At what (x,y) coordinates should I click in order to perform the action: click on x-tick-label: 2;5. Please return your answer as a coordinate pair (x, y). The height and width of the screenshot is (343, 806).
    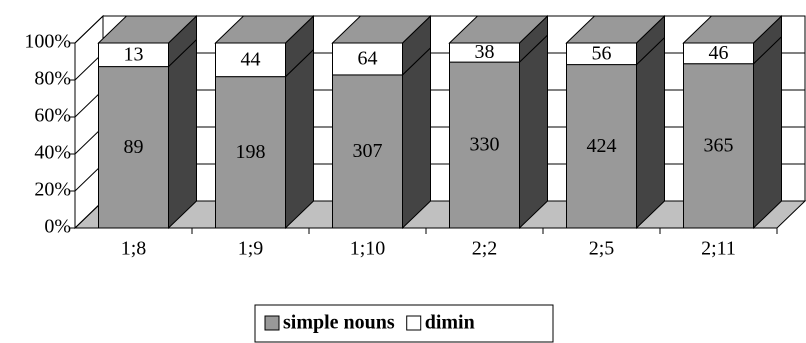
    Looking at the image, I should click on (602, 249).